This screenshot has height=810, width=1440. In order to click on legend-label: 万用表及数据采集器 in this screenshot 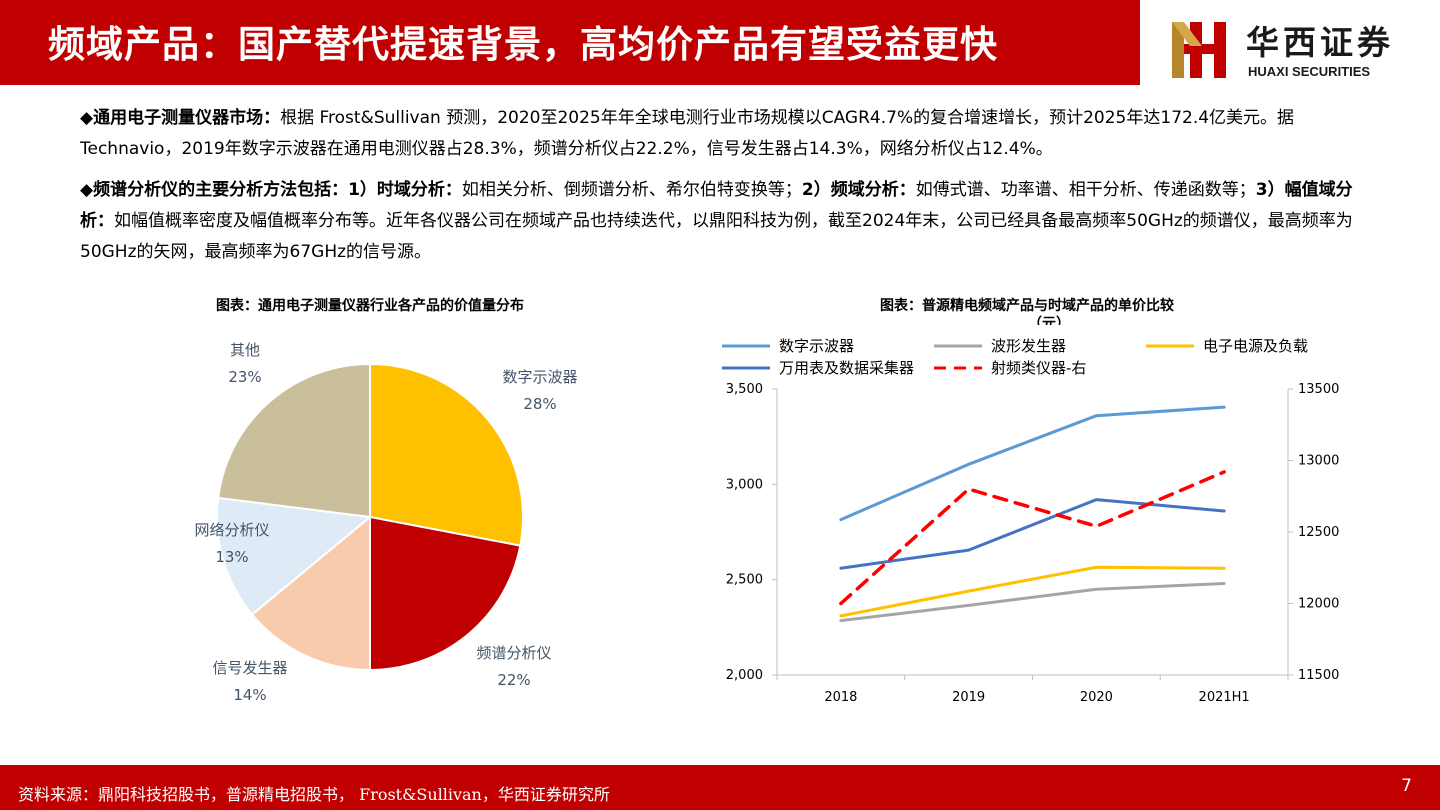, I will do `click(846, 368)`.